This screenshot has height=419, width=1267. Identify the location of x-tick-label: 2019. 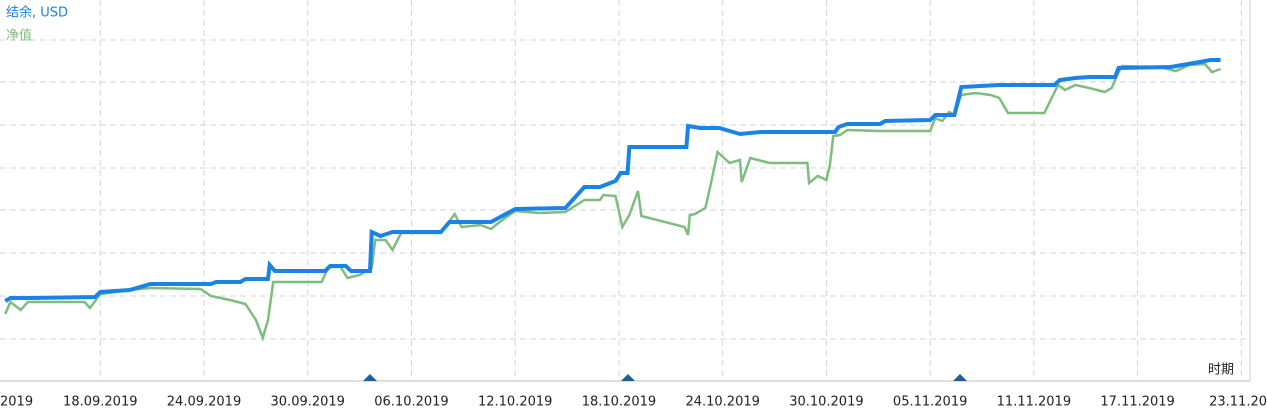
(16, 402).